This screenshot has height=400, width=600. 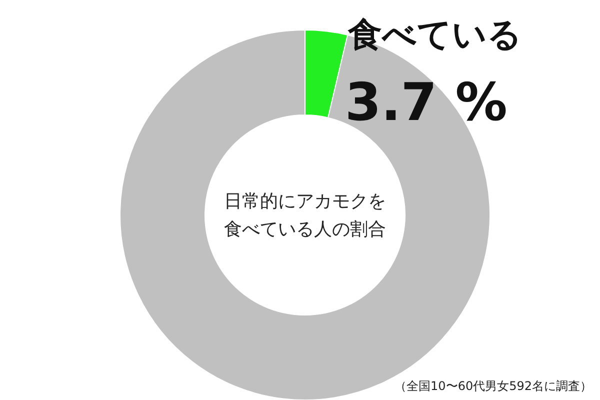 I want to click on text: （全国10〜60代男女592名に調査）, so click(x=493, y=386).